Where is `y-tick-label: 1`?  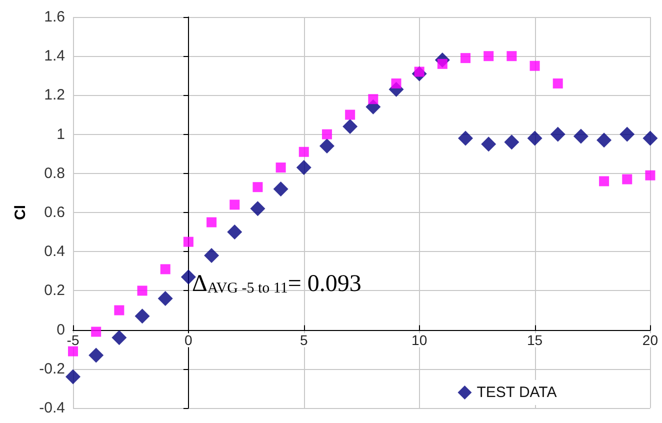 y-tick-label: 1 is located at coordinates (60, 134).